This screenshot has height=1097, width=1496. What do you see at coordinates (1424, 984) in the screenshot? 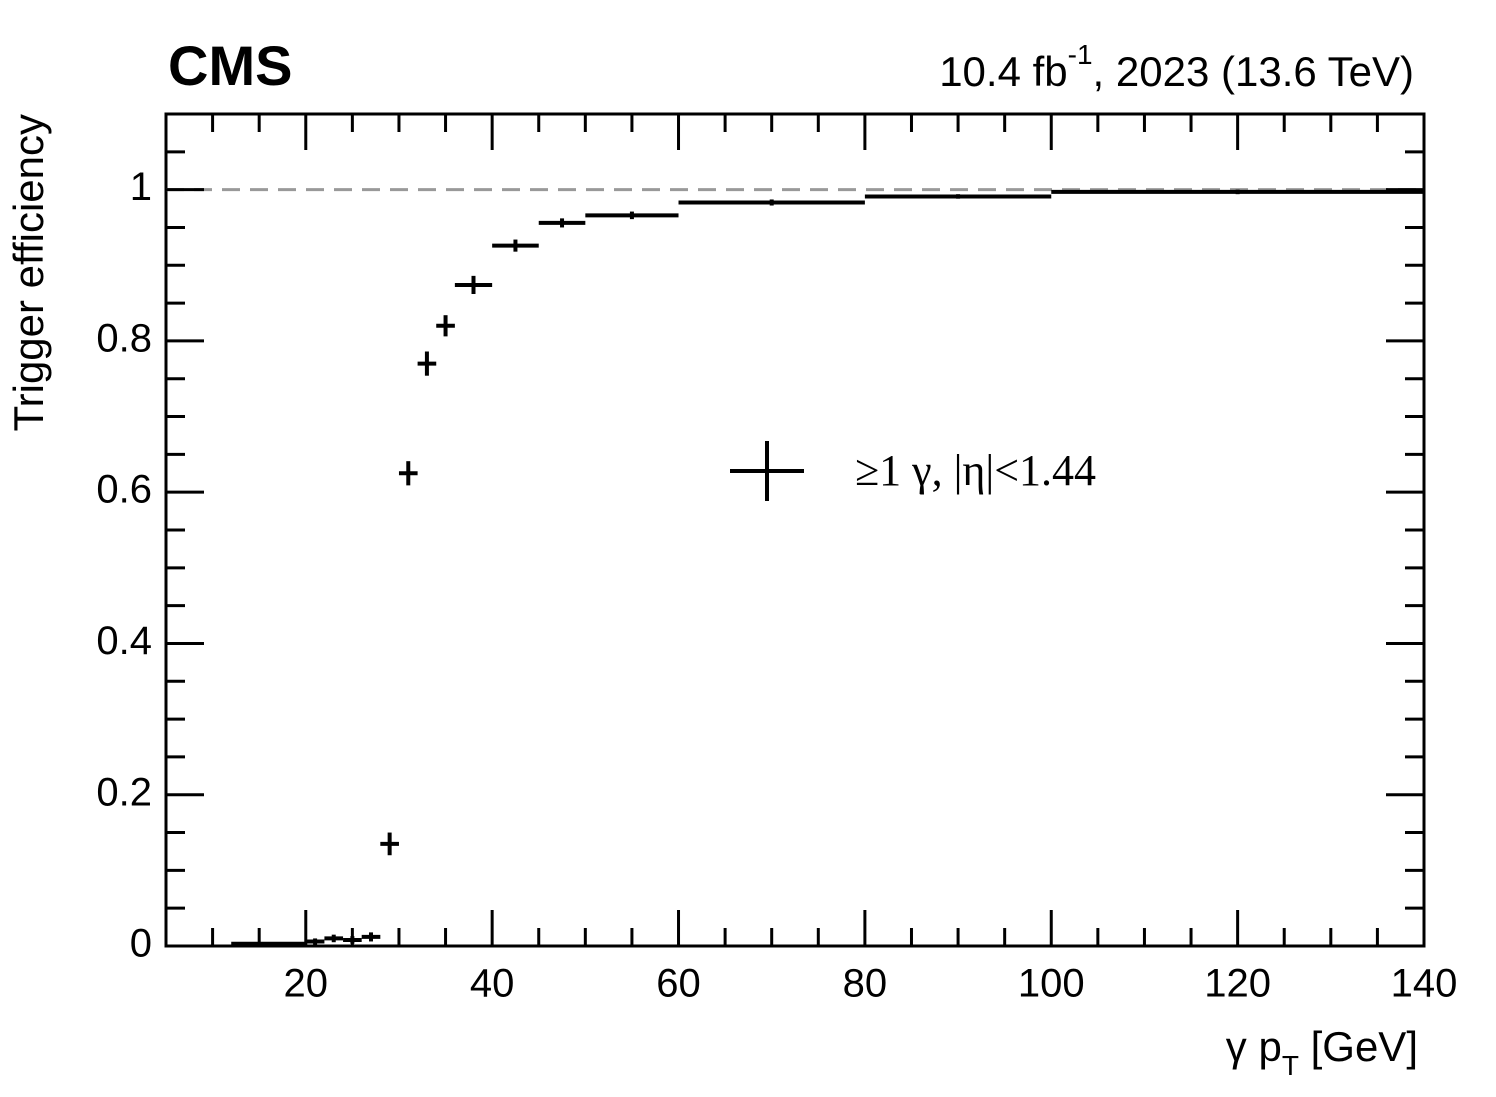
I see `x-tick-label: 140` at bounding box center [1424, 984].